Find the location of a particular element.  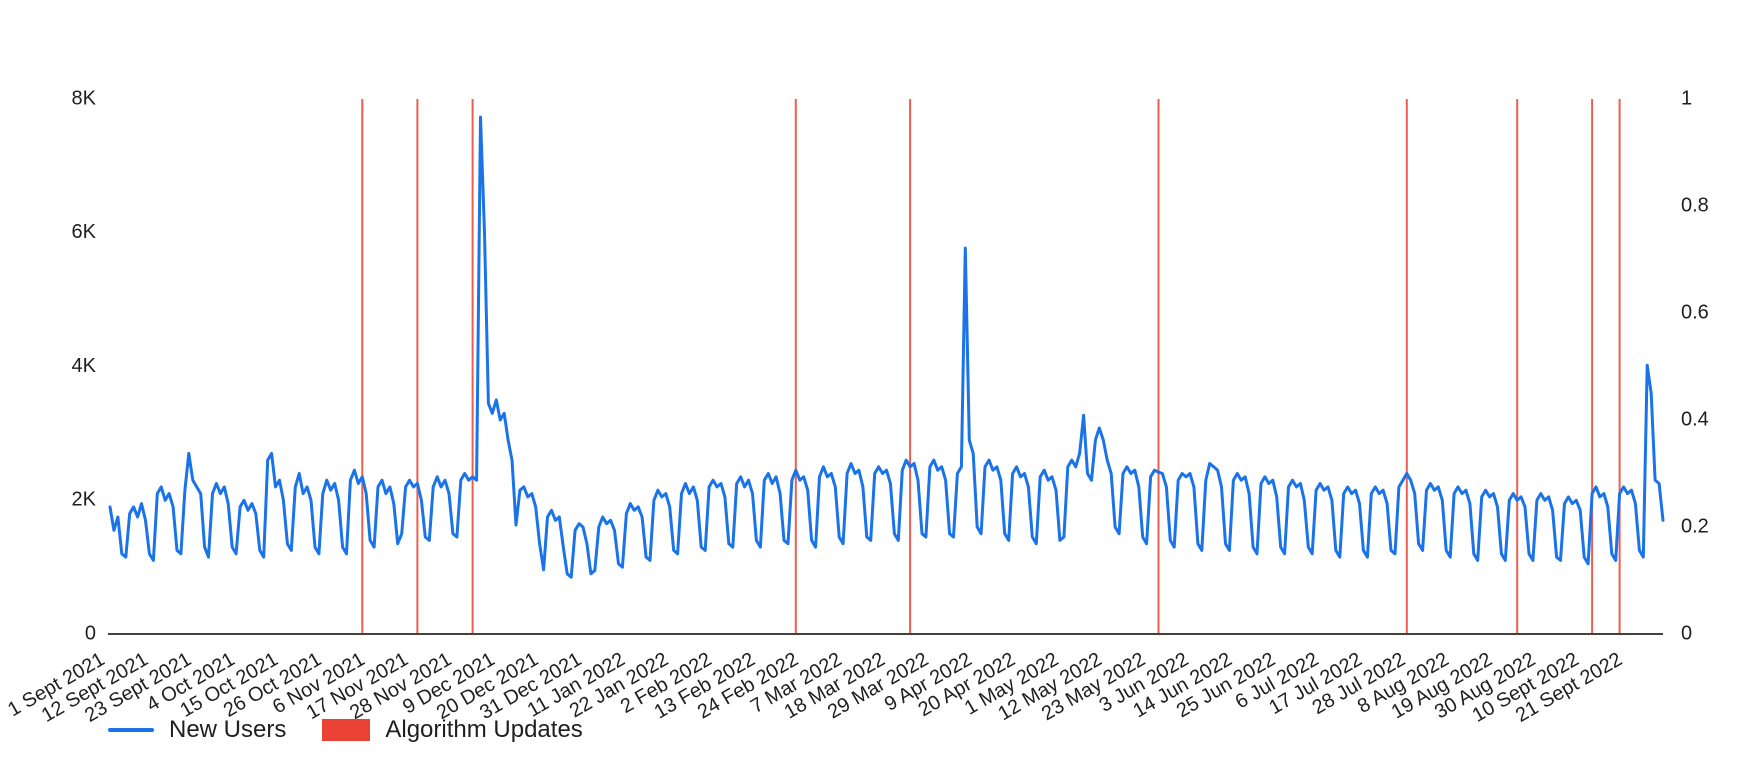

algorithm-updates-swatch is located at coordinates (346, 730).